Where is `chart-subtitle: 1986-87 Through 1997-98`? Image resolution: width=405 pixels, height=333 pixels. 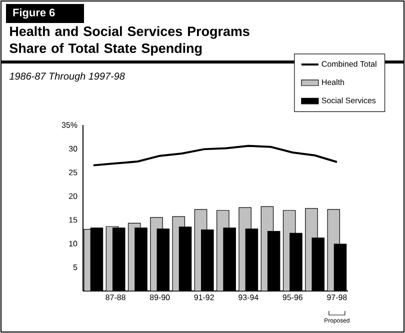
chart-subtitle: 1986-87 Through 1997-98 is located at coordinates (67, 77).